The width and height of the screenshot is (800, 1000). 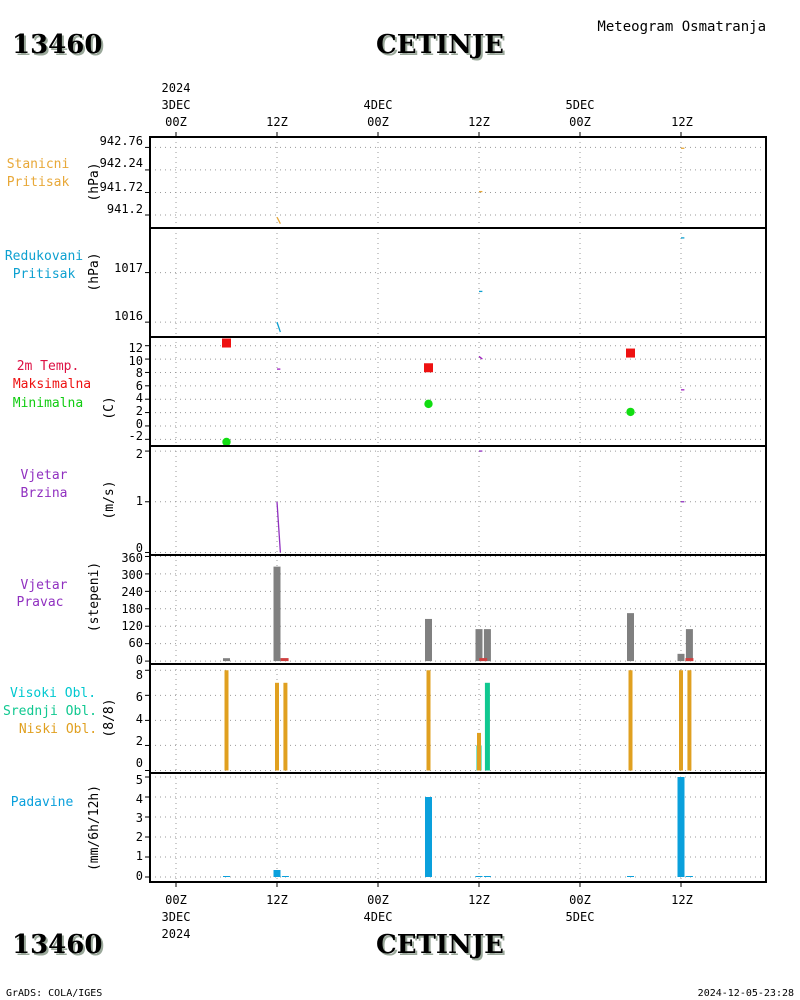 What do you see at coordinates (139, 780) in the screenshot?
I see `precipitation-ytick-5: 5` at bounding box center [139, 780].